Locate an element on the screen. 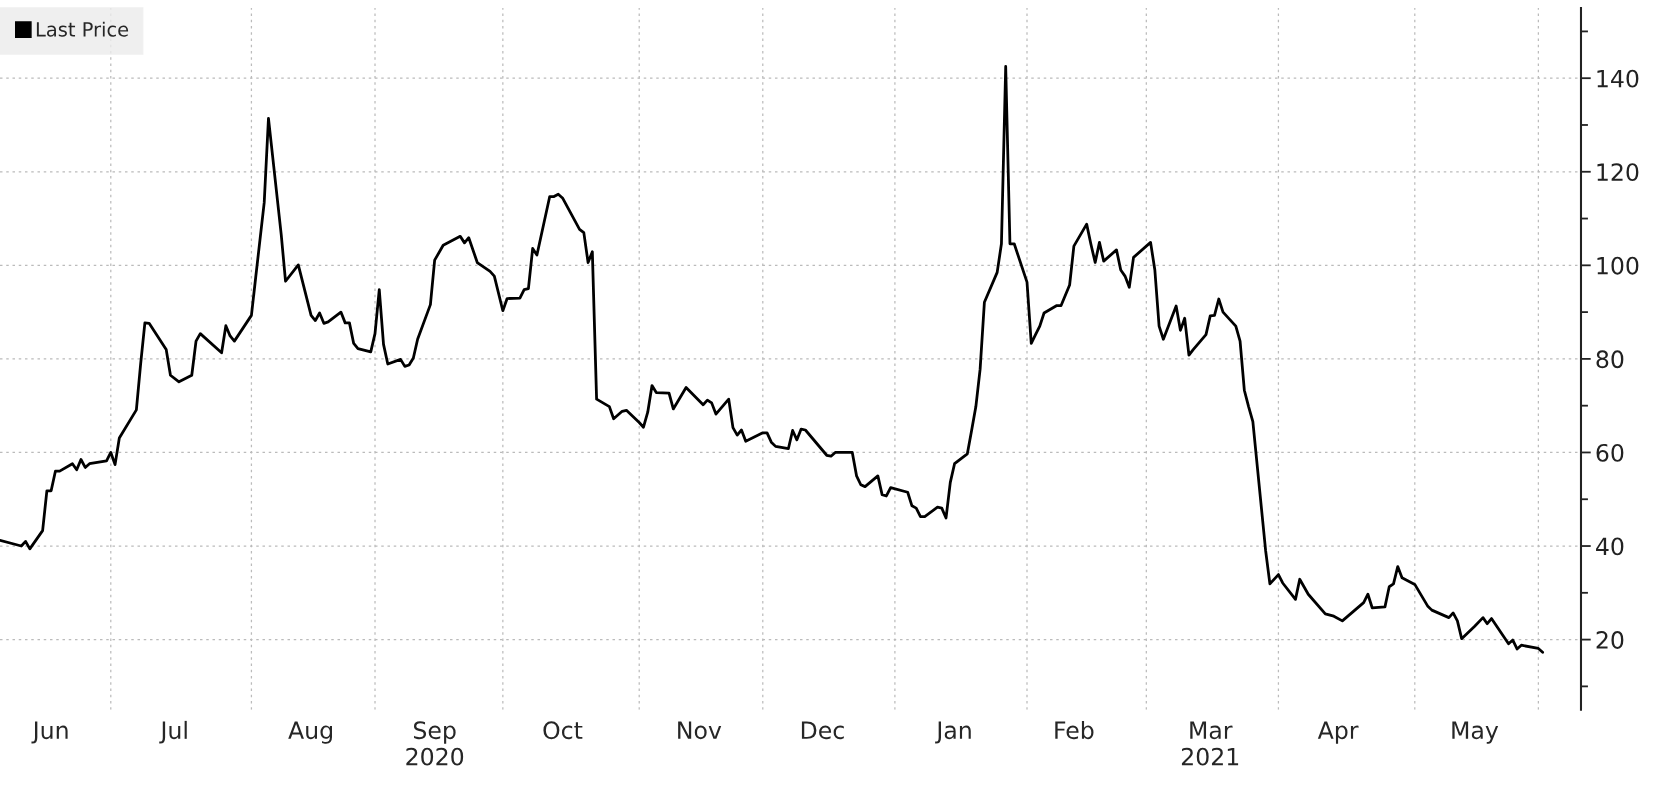 This screenshot has width=1673, height=802. legend-label: Last Price is located at coordinates (82, 29).